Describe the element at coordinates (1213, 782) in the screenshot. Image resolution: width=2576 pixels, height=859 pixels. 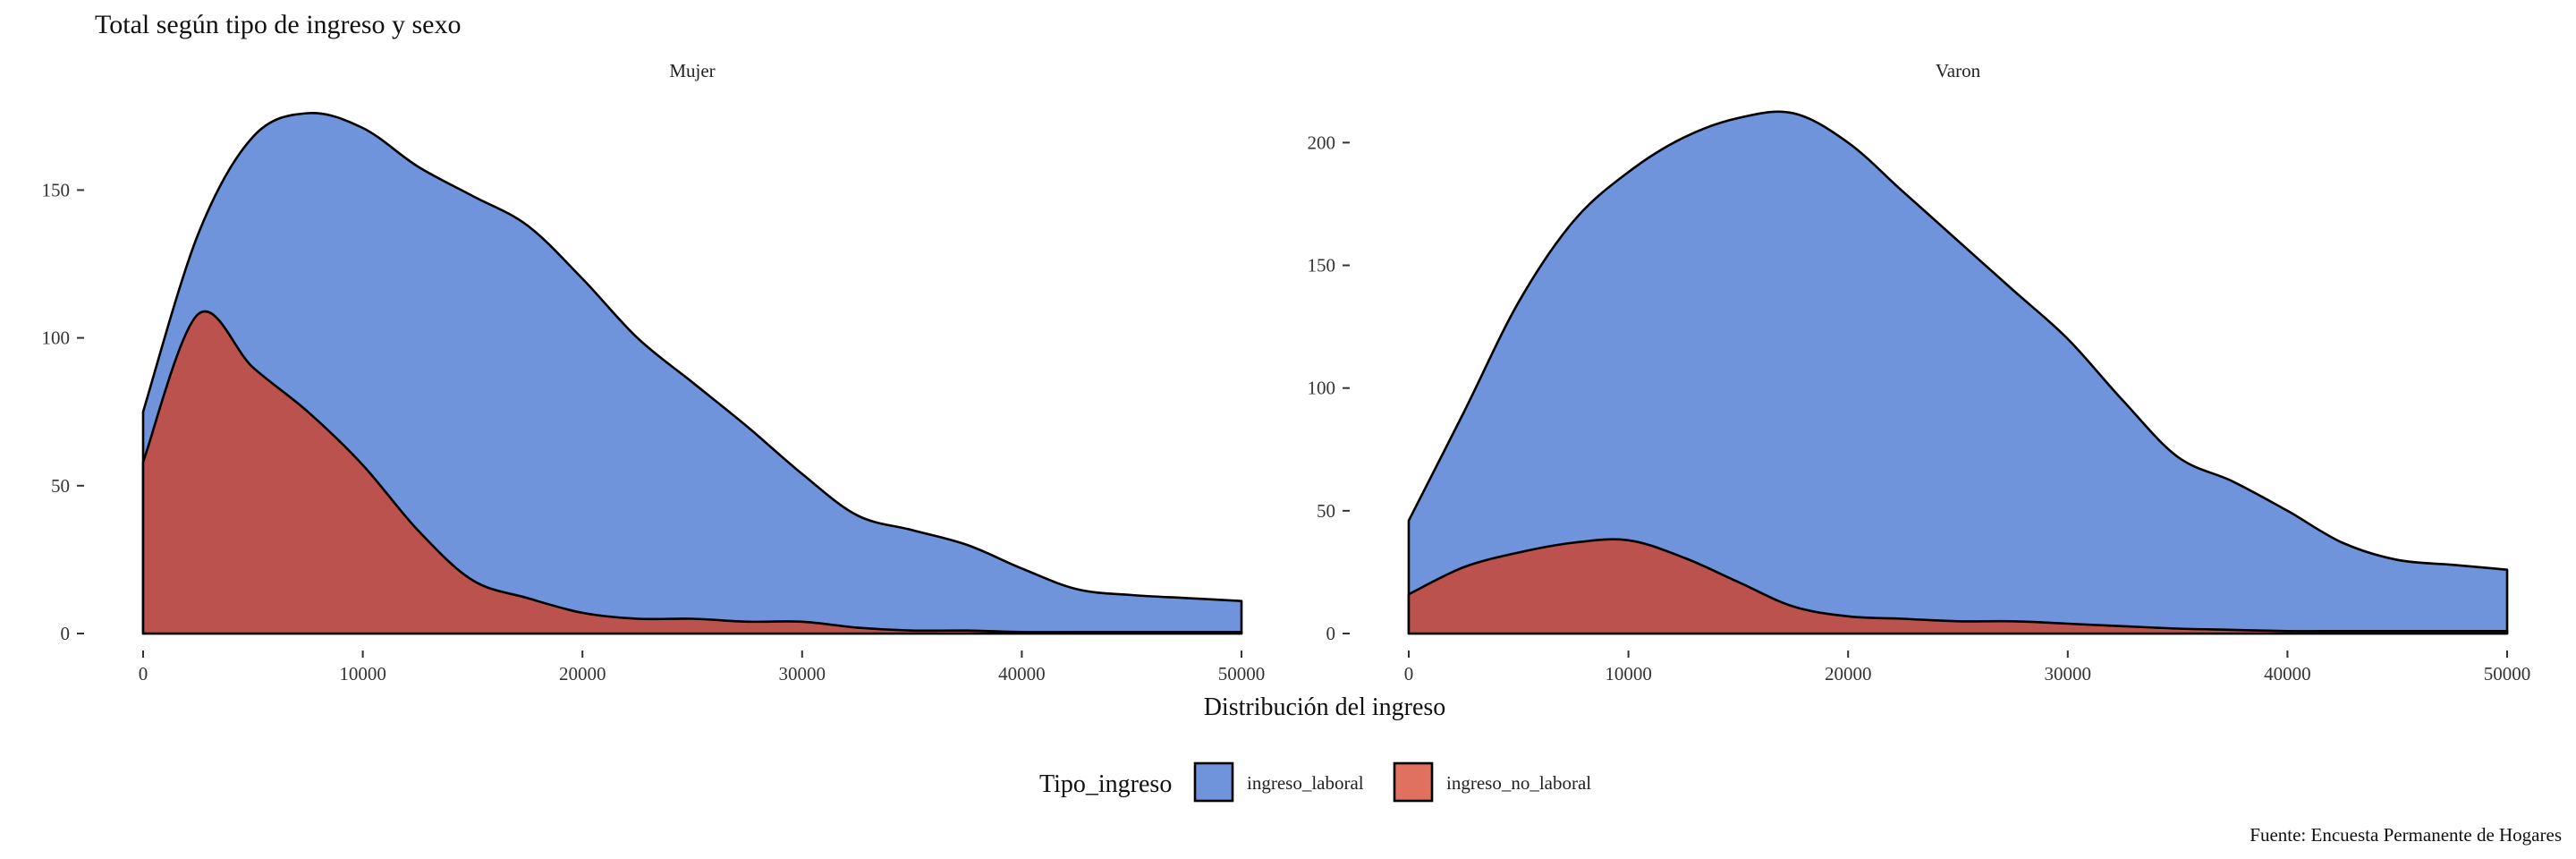
I see `legend-key-ingreso-laboral` at that location.